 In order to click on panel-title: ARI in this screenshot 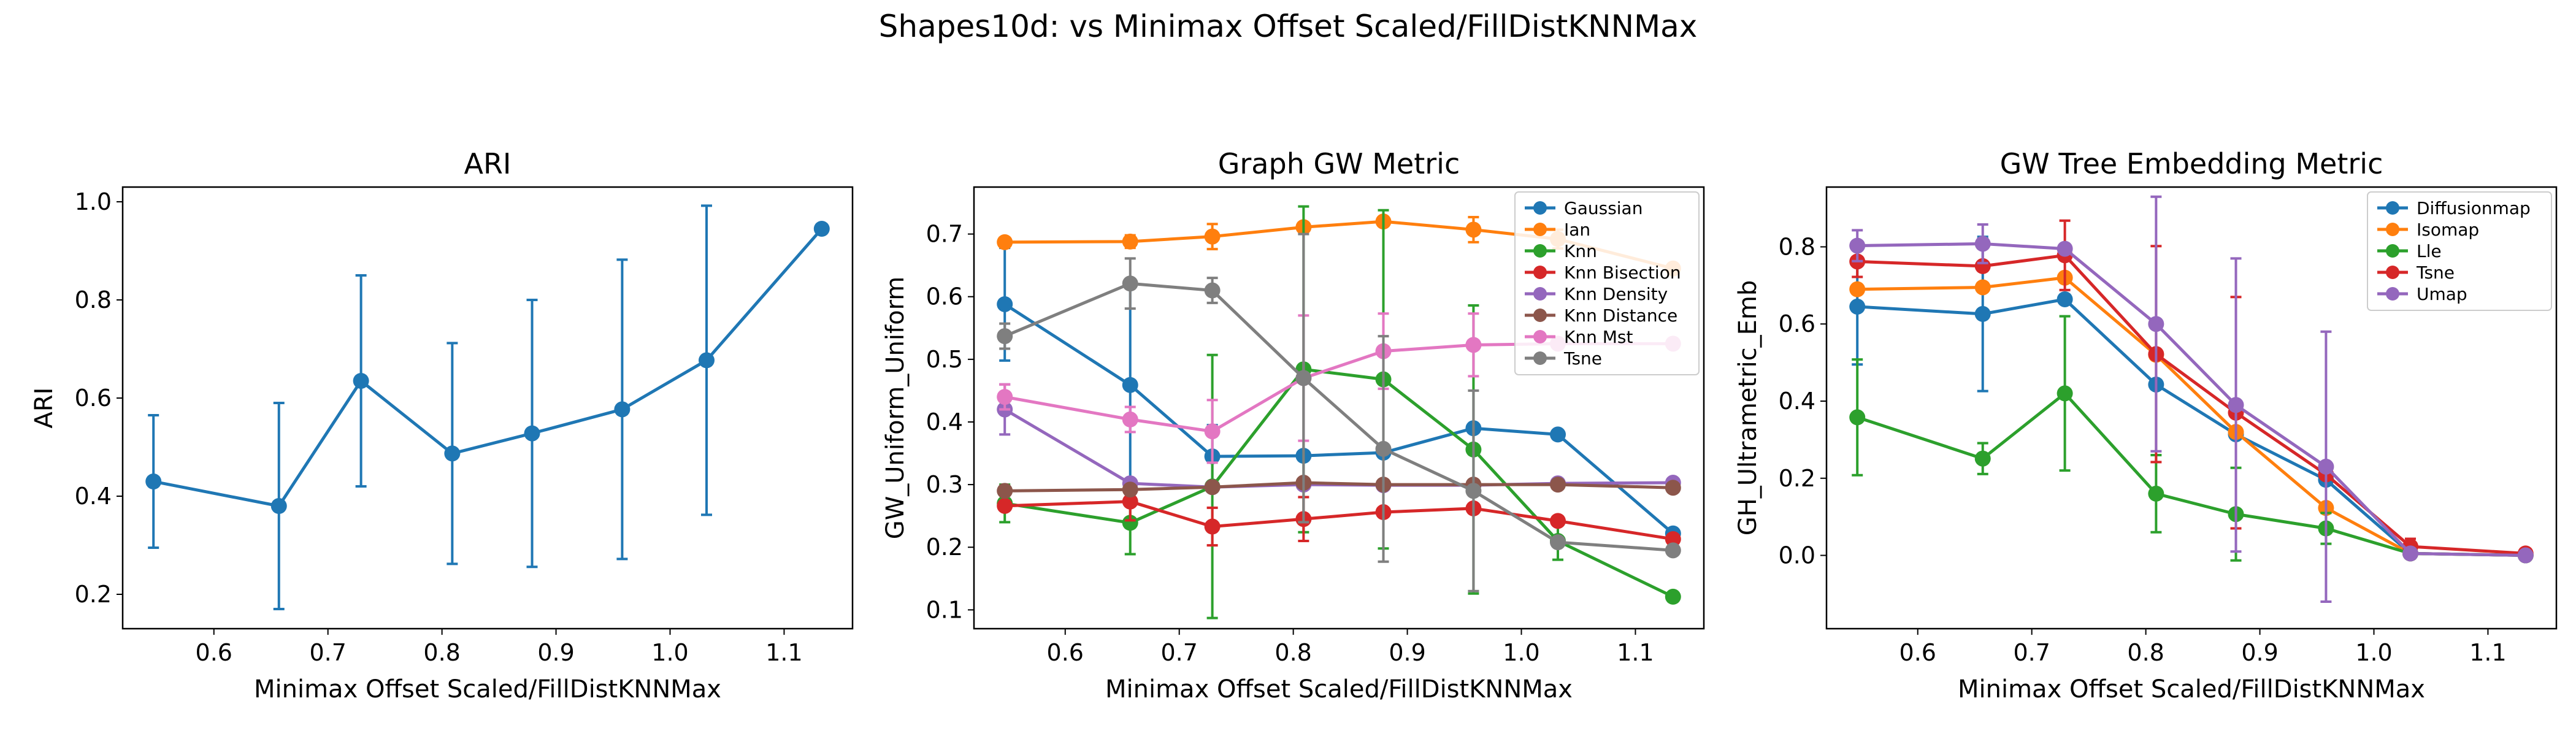, I will do `click(488, 163)`.